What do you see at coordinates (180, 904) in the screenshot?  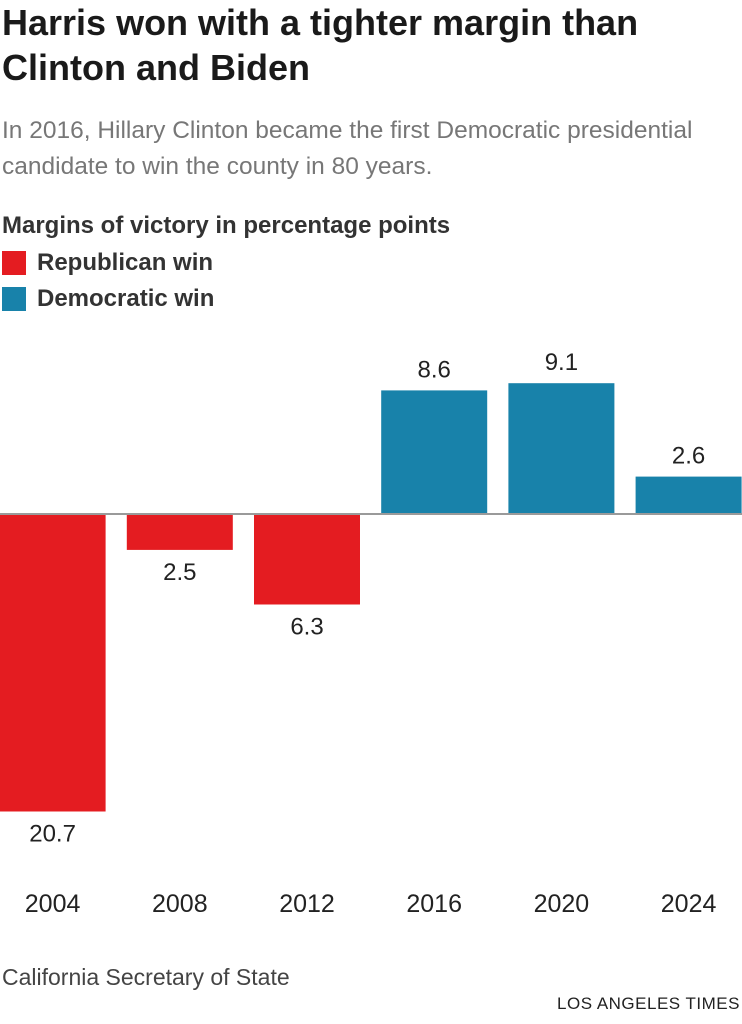 I see `x-tick-2008: 2008` at bounding box center [180, 904].